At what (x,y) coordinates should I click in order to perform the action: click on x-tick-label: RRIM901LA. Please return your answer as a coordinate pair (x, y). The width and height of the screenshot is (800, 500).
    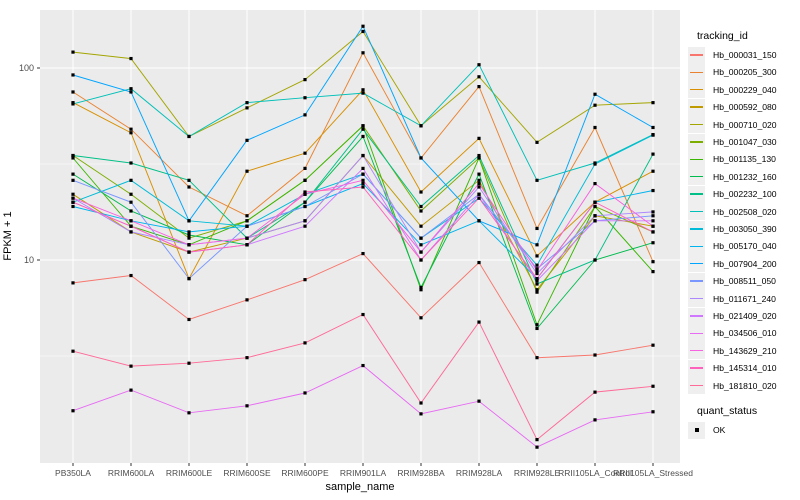
    Looking at the image, I should click on (363, 473).